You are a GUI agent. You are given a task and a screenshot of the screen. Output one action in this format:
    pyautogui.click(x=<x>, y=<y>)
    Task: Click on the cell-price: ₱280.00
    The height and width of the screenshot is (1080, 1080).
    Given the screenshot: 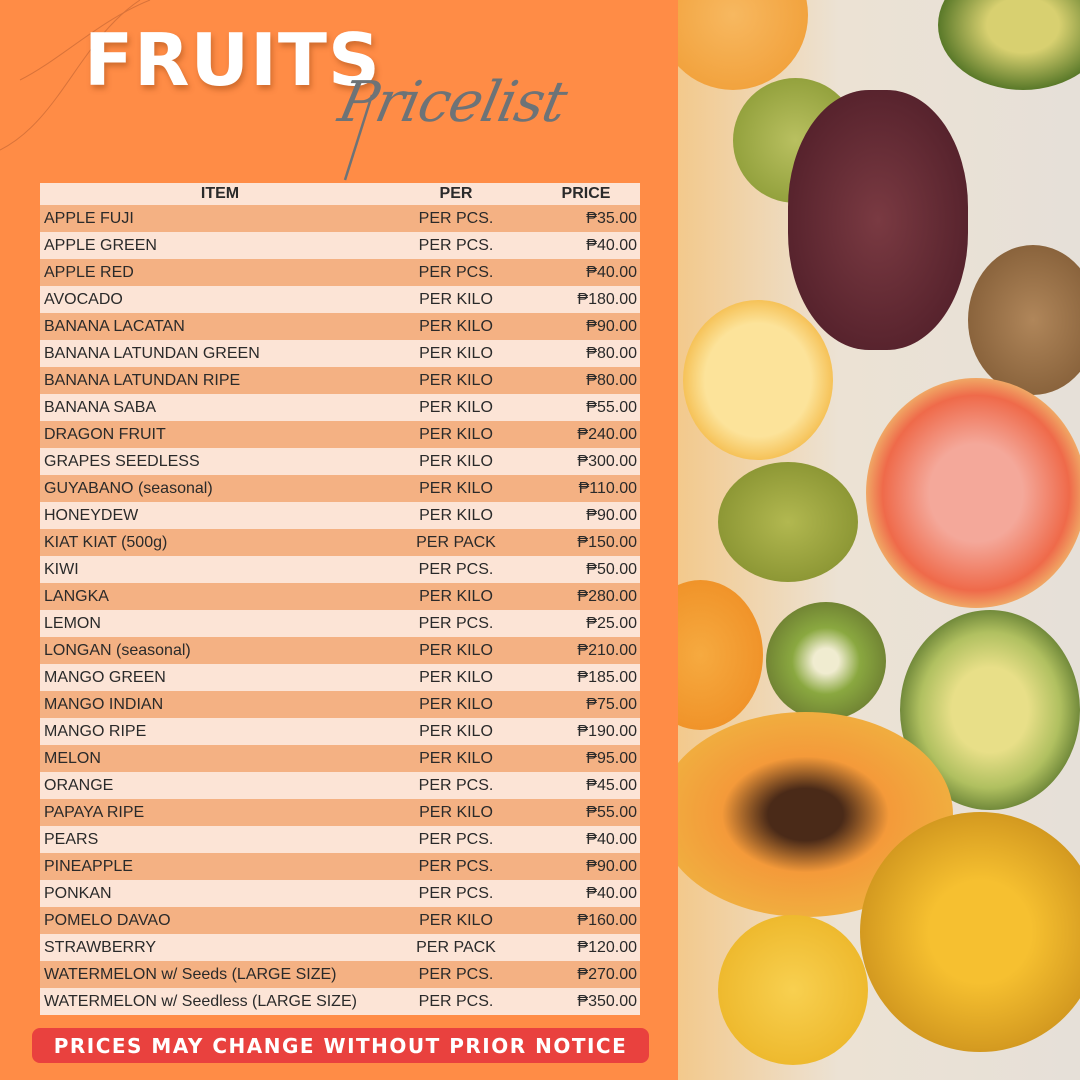 What is the action you would take?
    pyautogui.click(x=607, y=596)
    